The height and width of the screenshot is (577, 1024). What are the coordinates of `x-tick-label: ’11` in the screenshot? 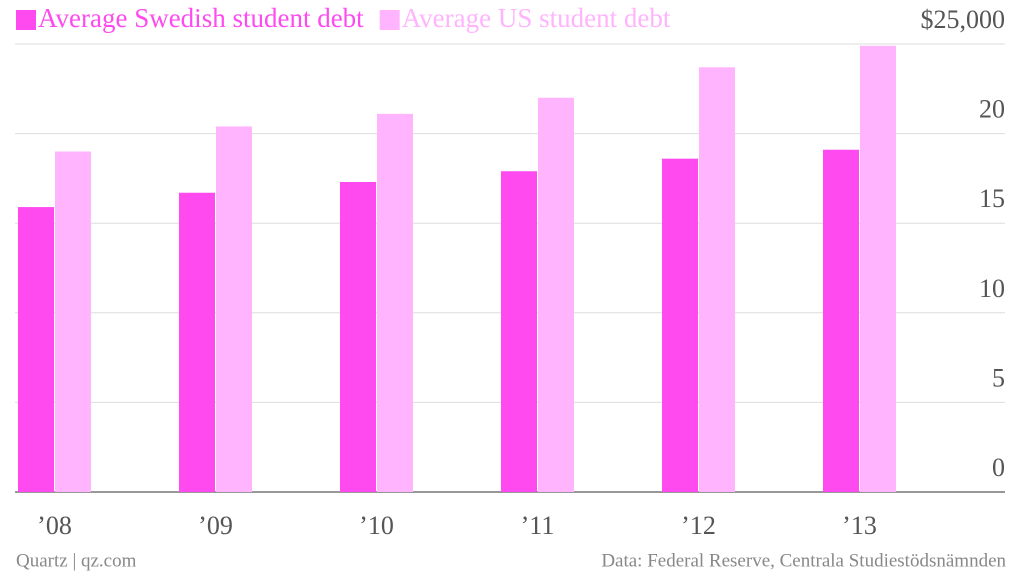 It's located at (538, 525).